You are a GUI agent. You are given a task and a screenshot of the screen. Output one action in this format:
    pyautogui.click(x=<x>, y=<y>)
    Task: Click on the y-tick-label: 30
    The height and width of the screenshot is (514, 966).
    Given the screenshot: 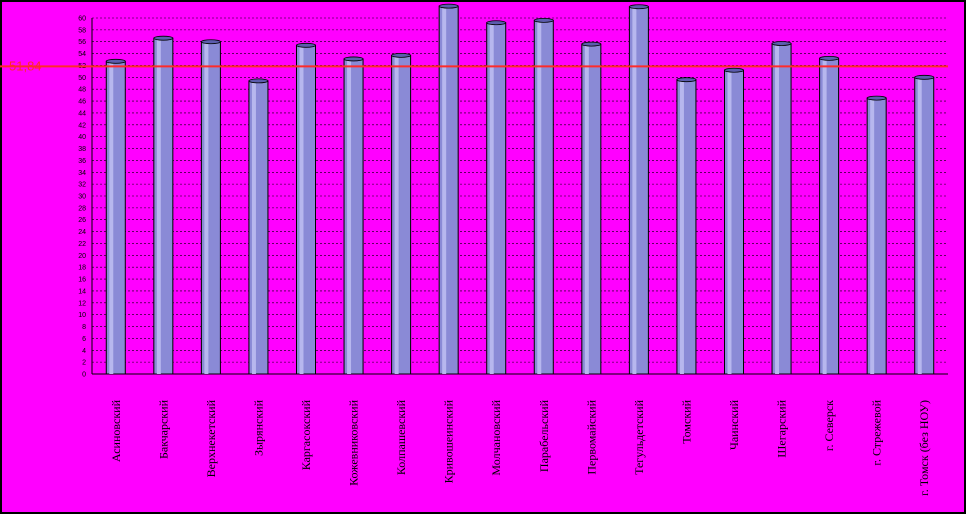 What is the action you would take?
    pyautogui.click(x=82, y=197)
    